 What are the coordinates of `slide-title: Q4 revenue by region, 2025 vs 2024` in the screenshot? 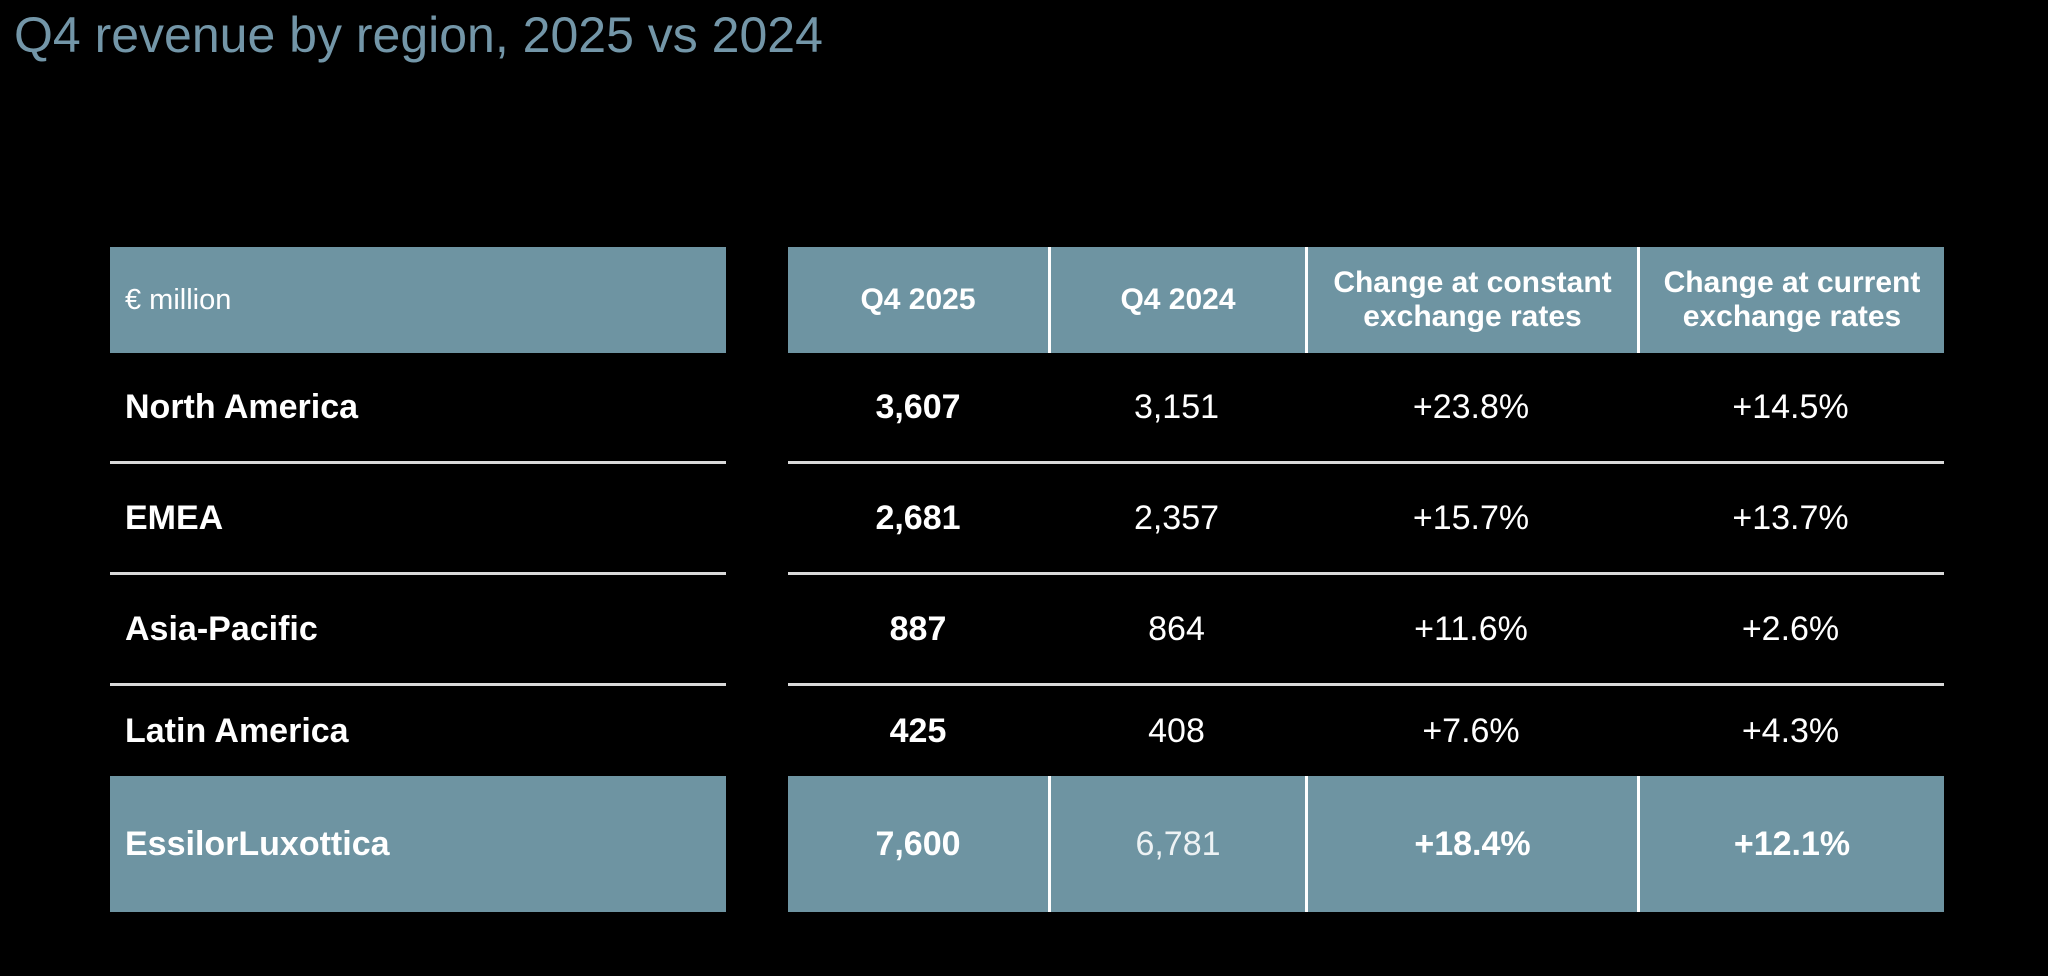 It's located at (418, 35).